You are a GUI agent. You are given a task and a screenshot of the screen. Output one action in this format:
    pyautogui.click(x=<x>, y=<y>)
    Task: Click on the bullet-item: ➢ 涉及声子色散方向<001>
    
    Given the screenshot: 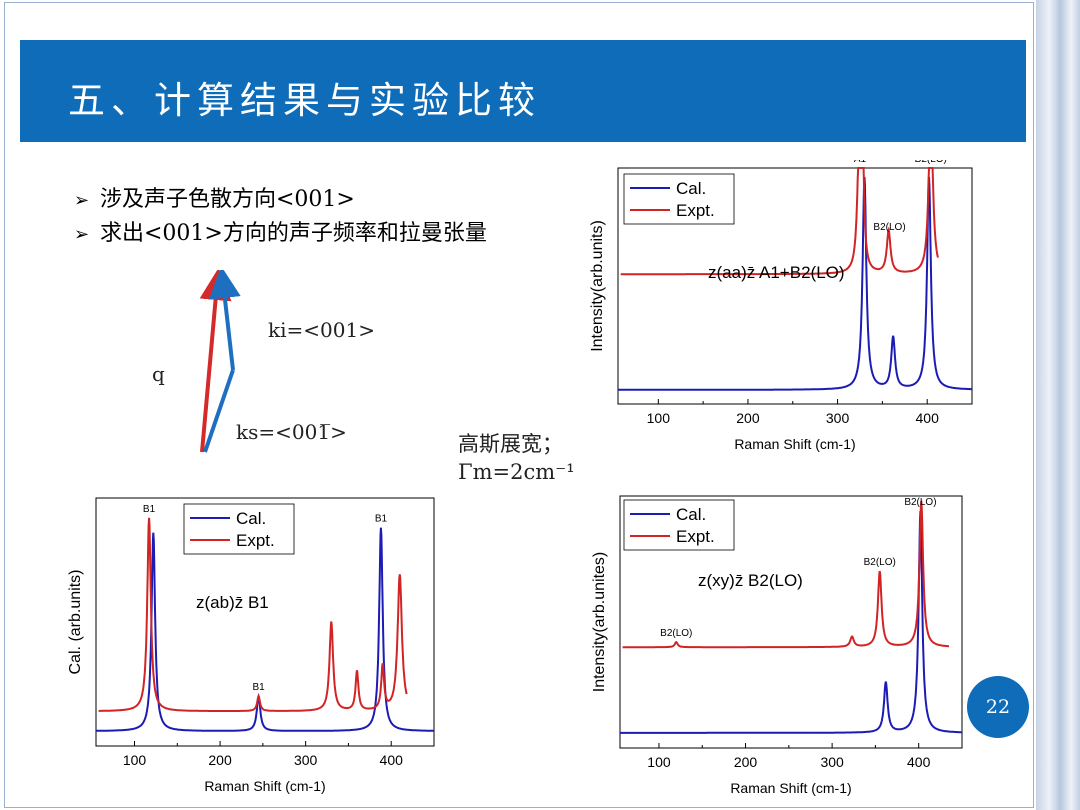 What is the action you would take?
    pyautogui.click(x=214, y=197)
    